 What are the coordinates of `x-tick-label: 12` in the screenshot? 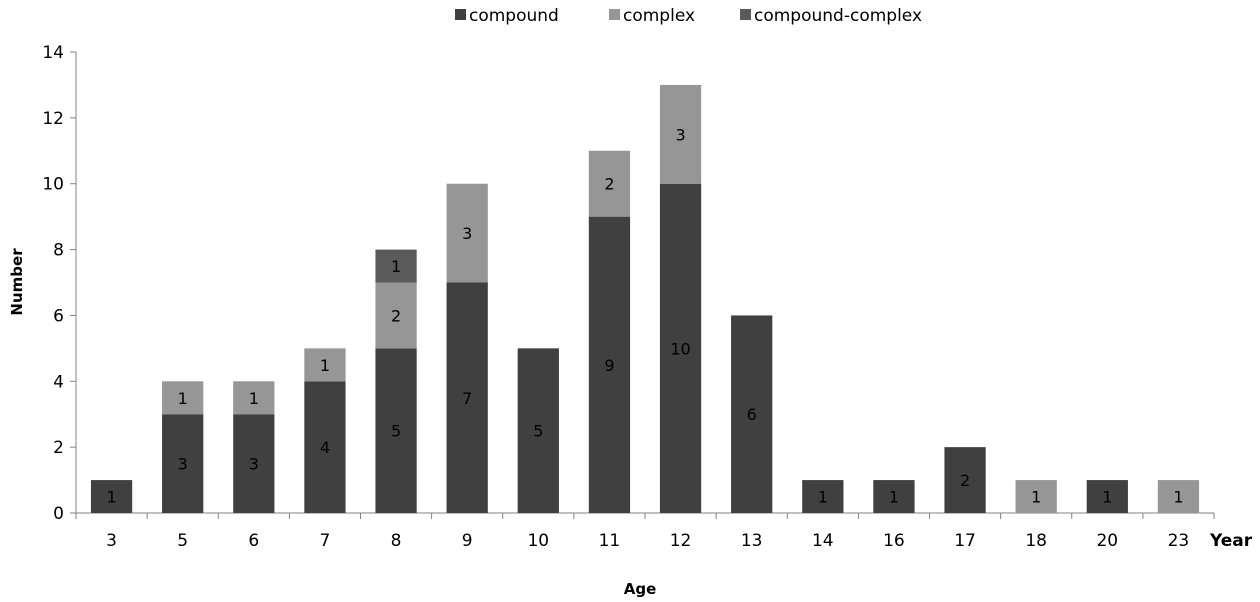 It's located at (681, 541).